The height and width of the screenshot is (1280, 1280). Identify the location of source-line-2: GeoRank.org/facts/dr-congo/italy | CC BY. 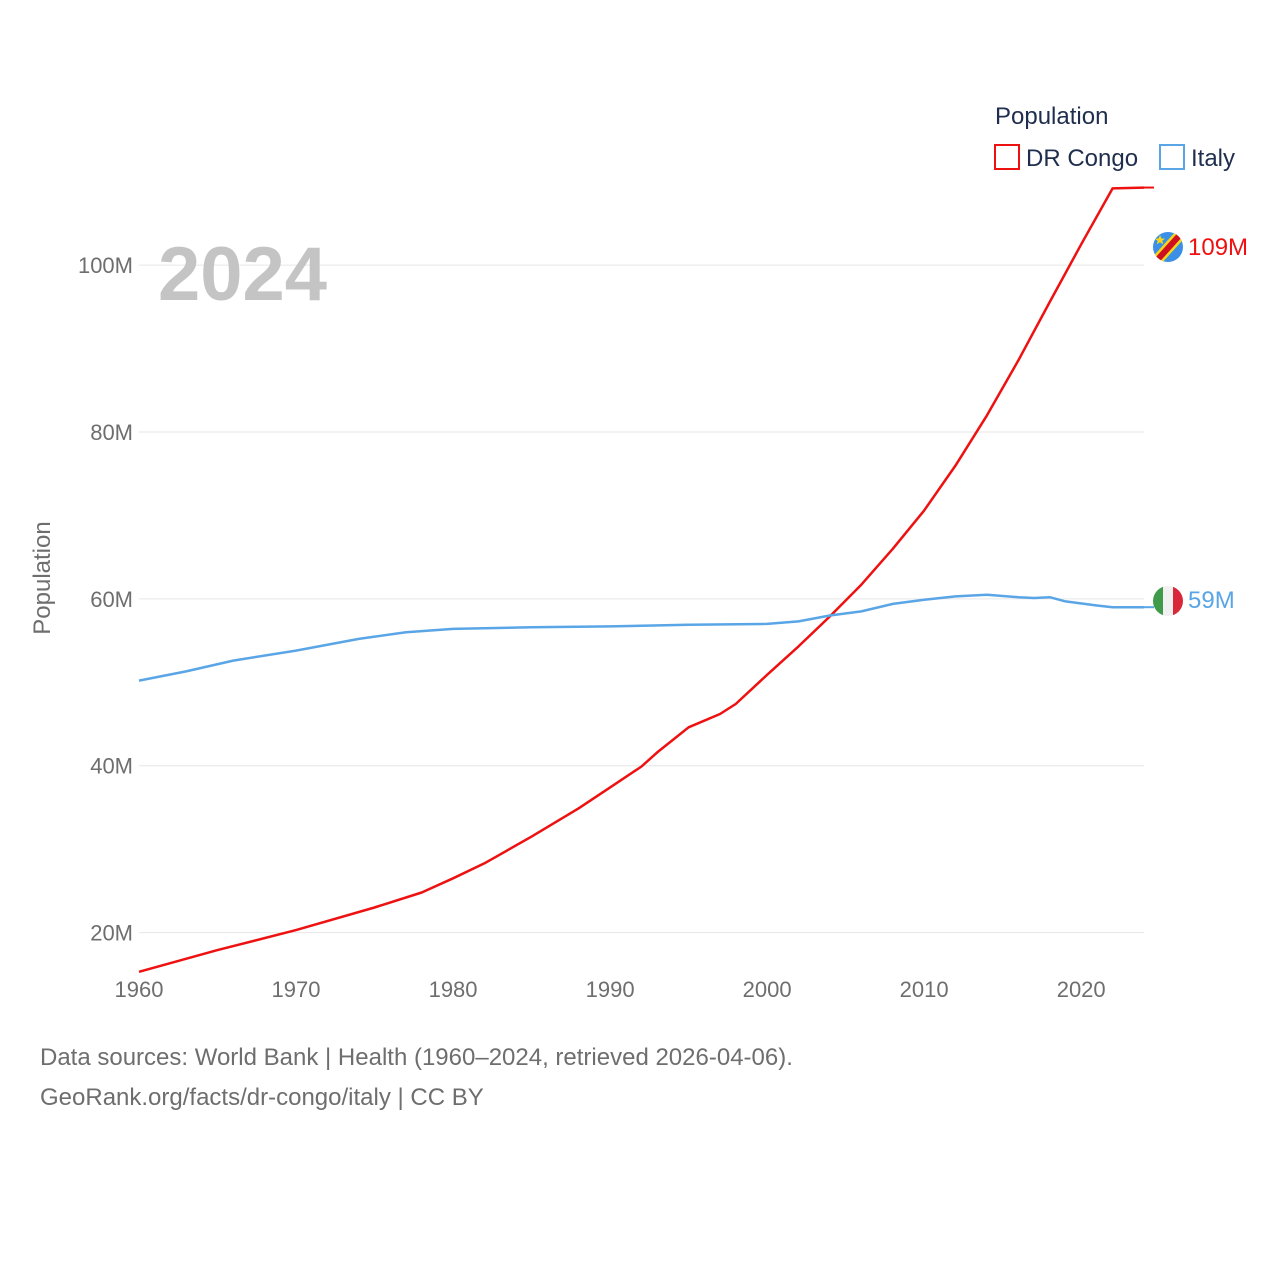
(262, 1097).